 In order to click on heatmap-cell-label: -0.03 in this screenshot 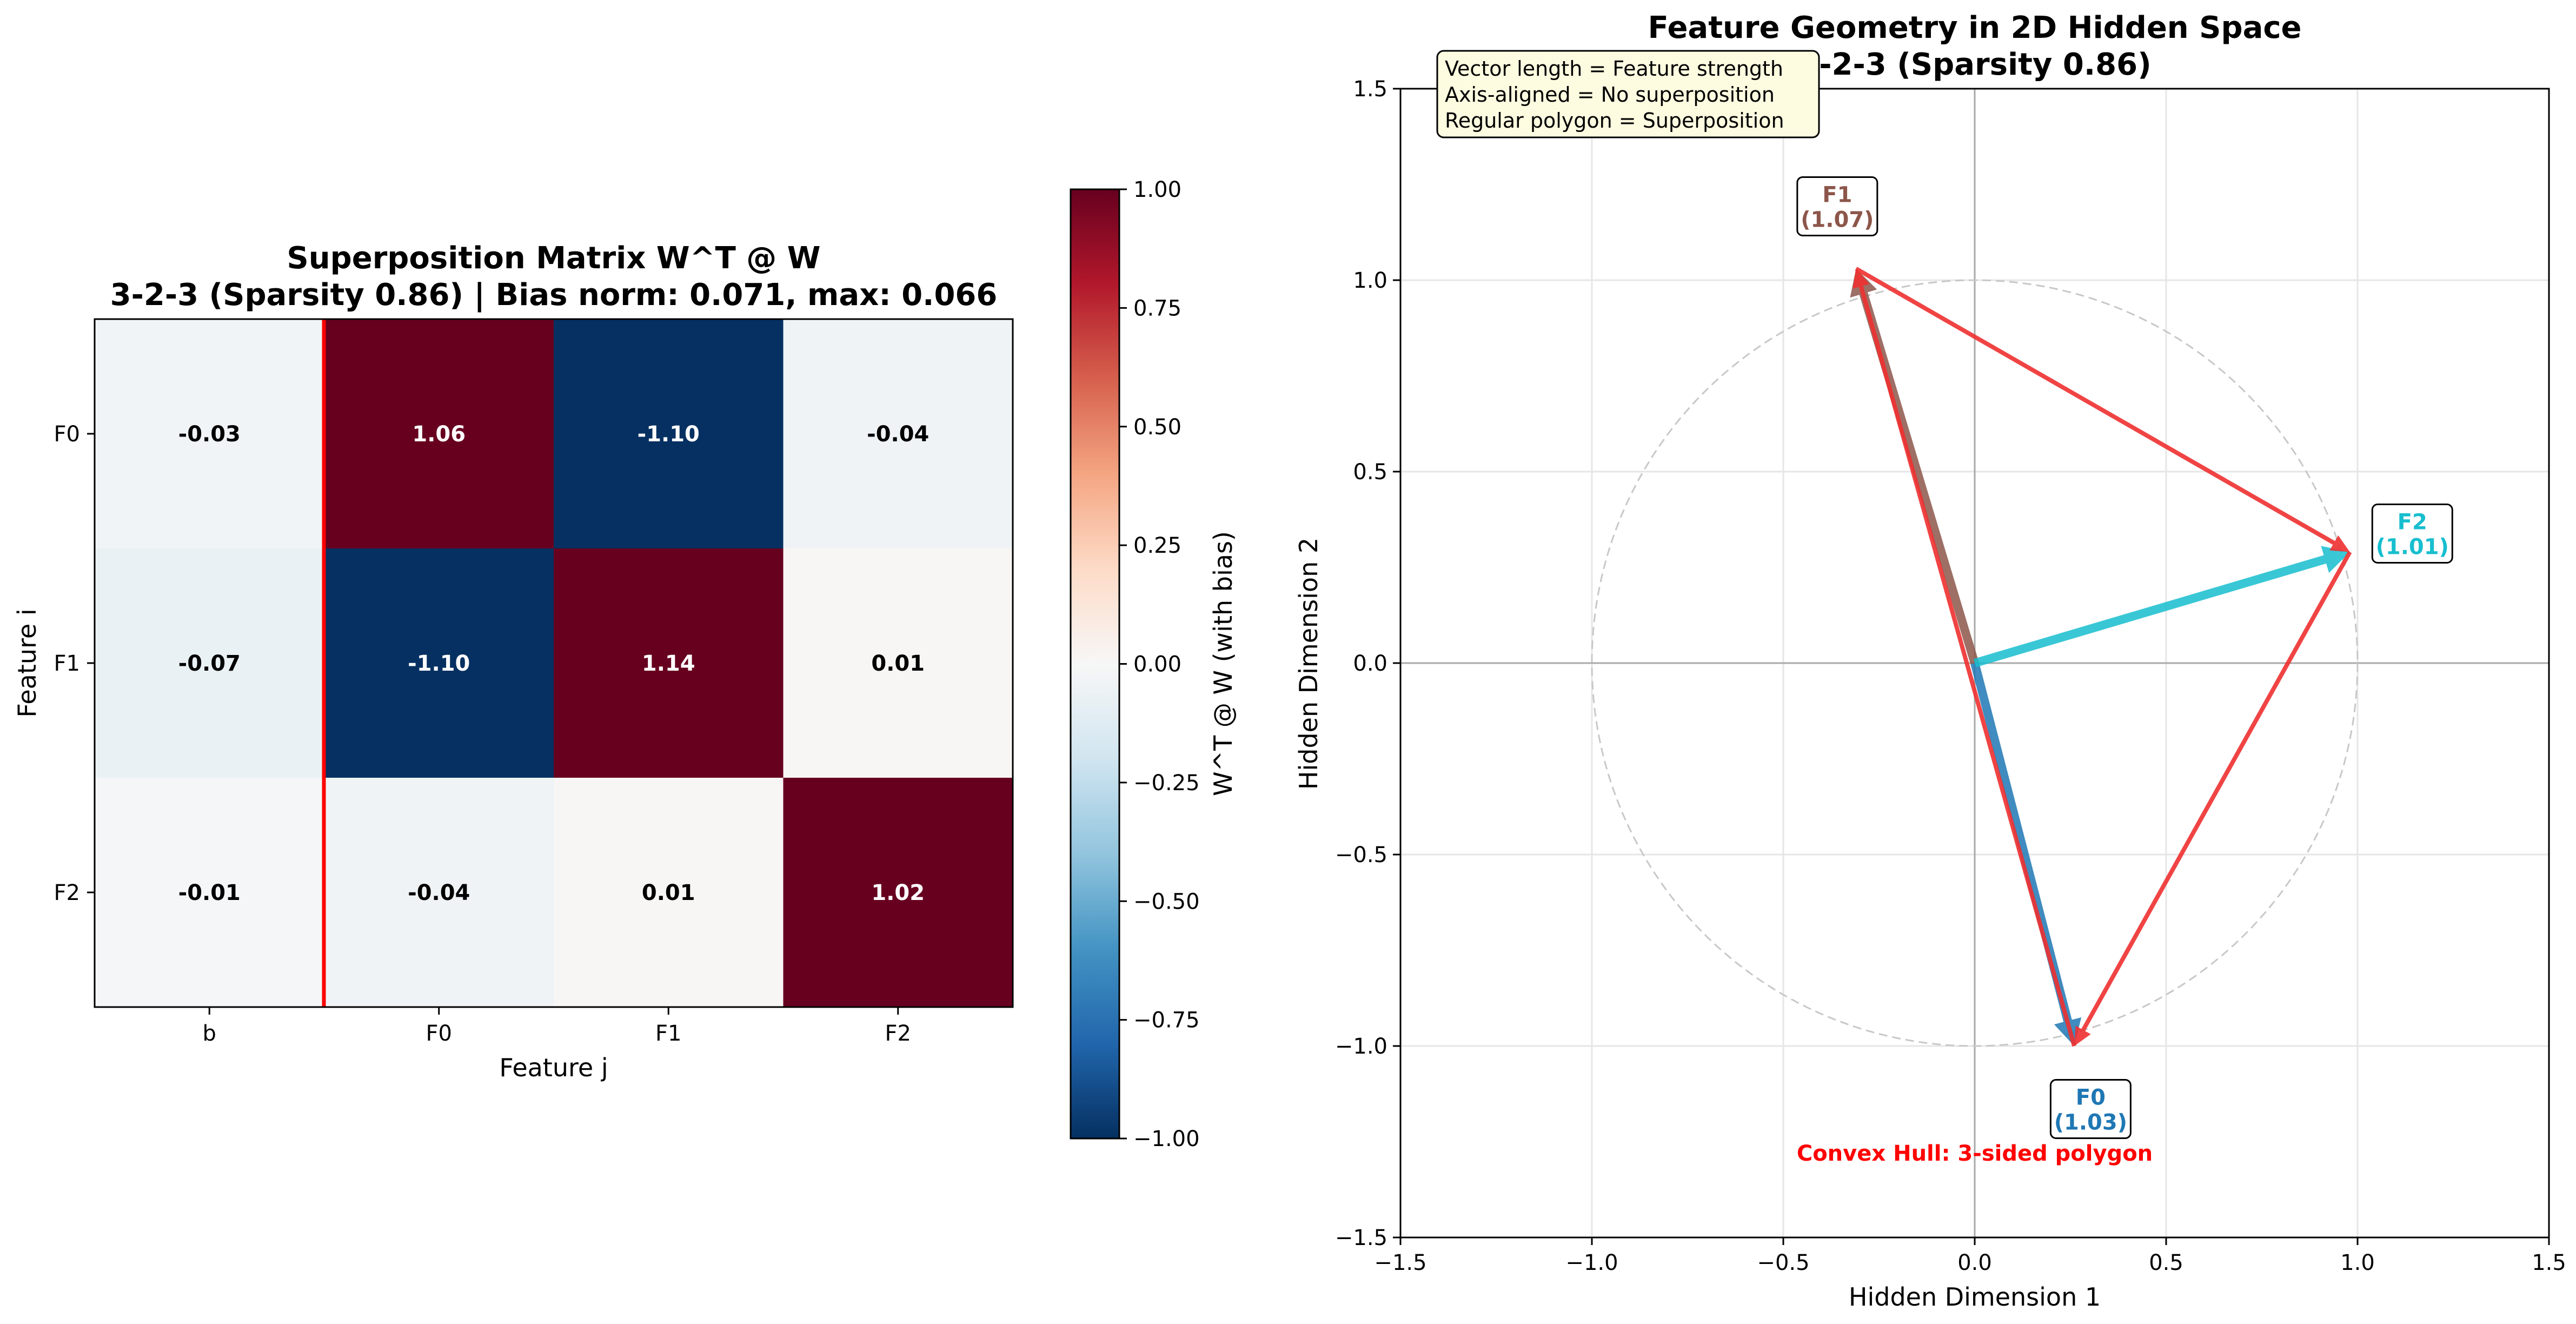, I will do `click(209, 434)`.